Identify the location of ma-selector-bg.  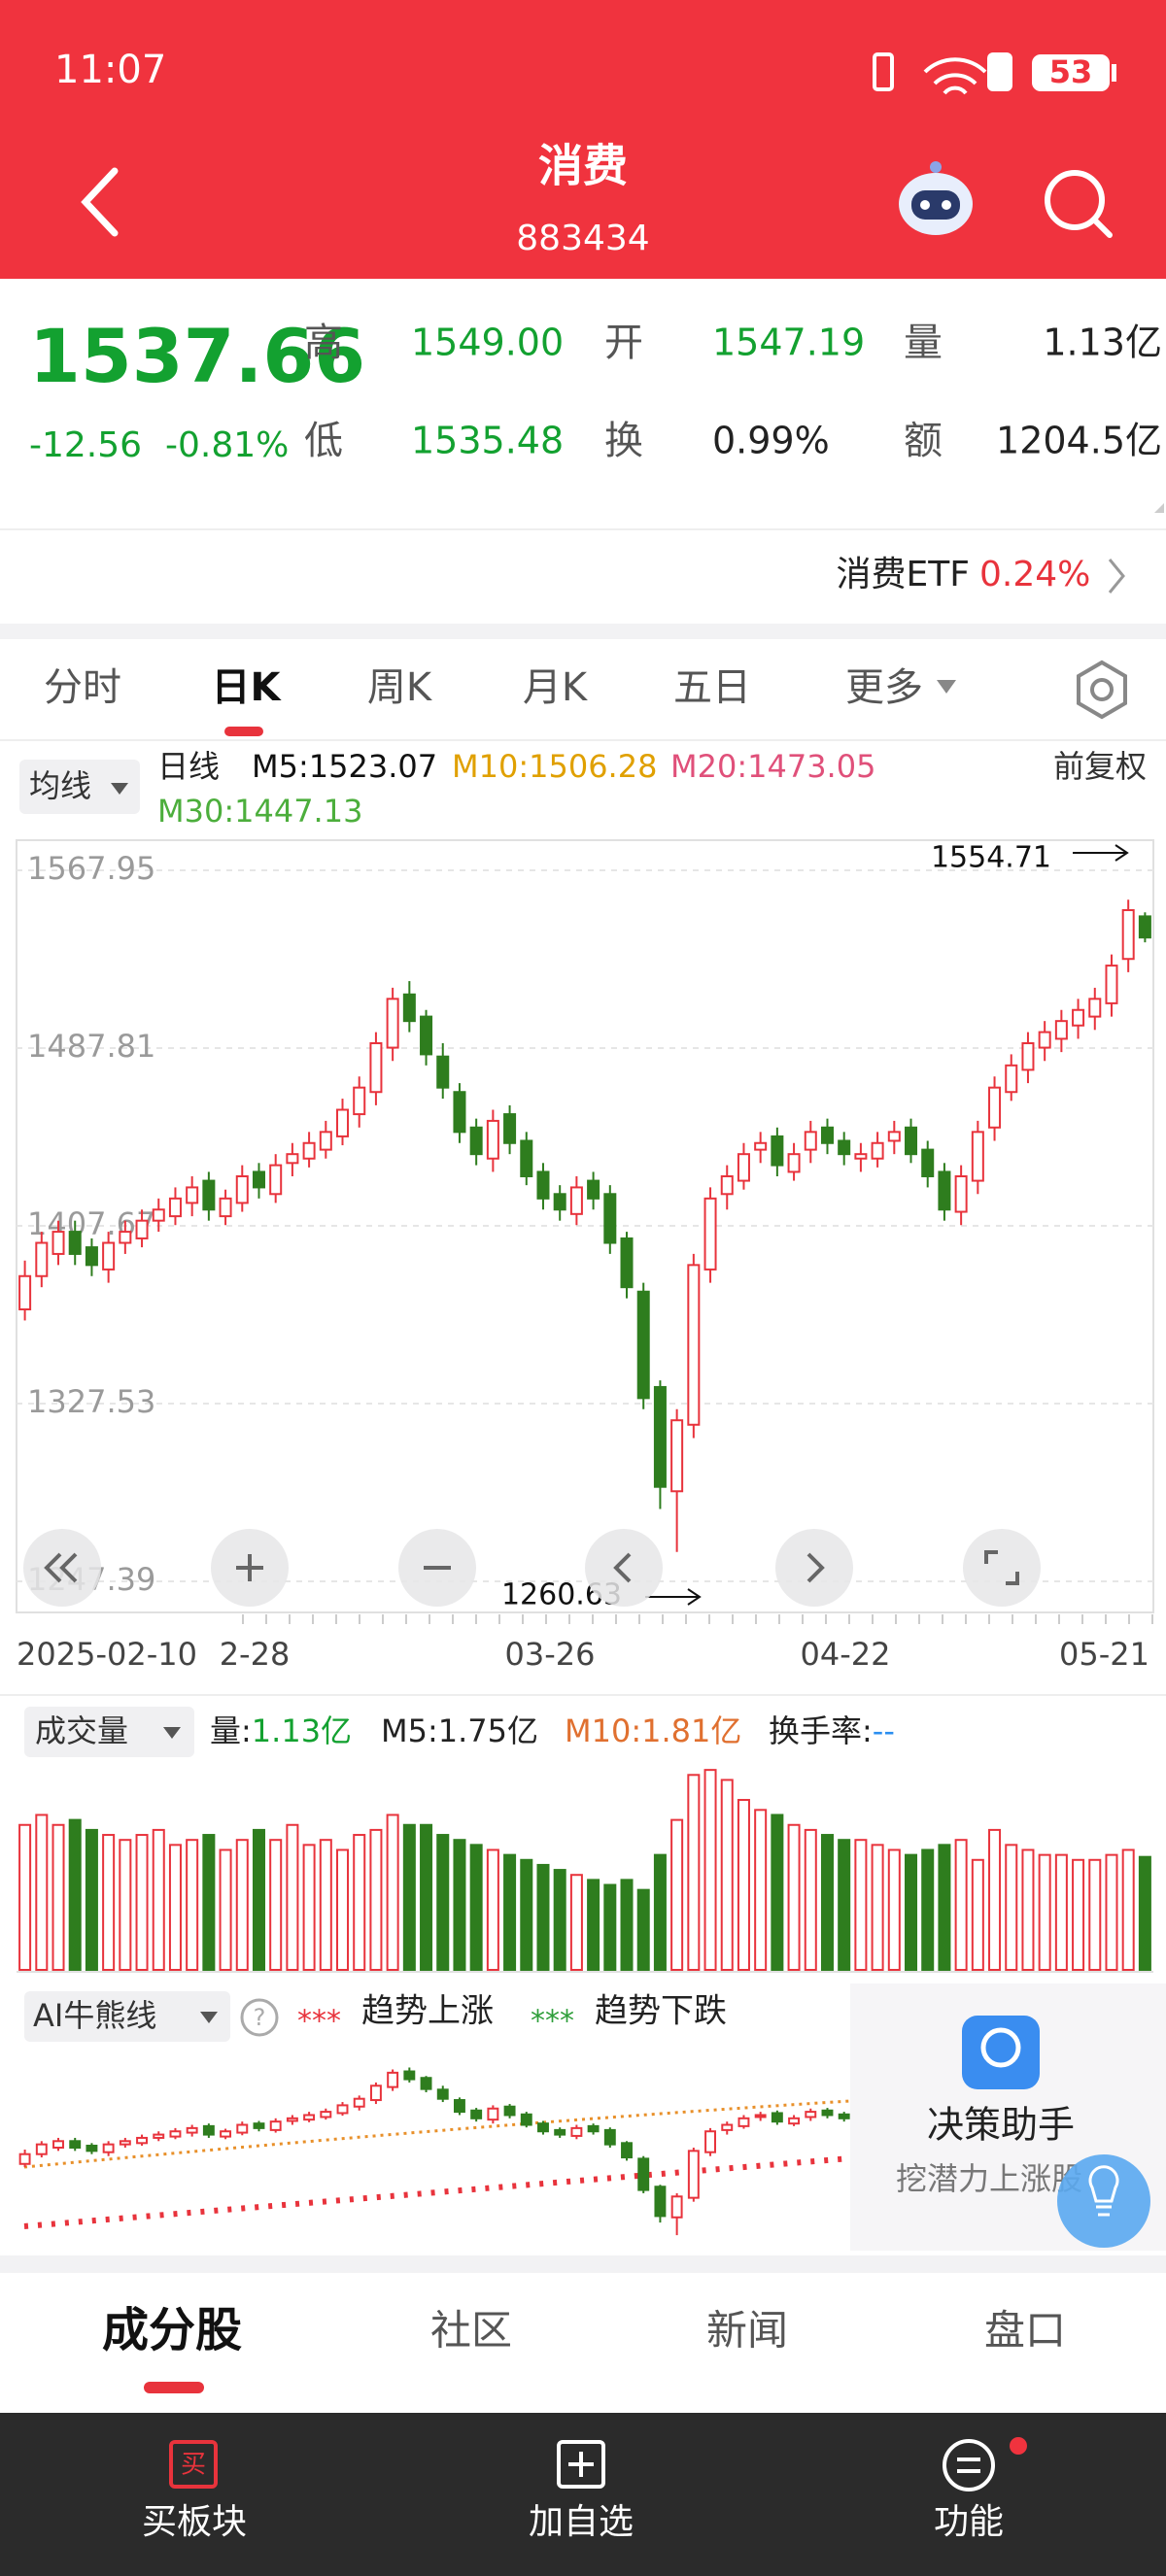
(79, 787).